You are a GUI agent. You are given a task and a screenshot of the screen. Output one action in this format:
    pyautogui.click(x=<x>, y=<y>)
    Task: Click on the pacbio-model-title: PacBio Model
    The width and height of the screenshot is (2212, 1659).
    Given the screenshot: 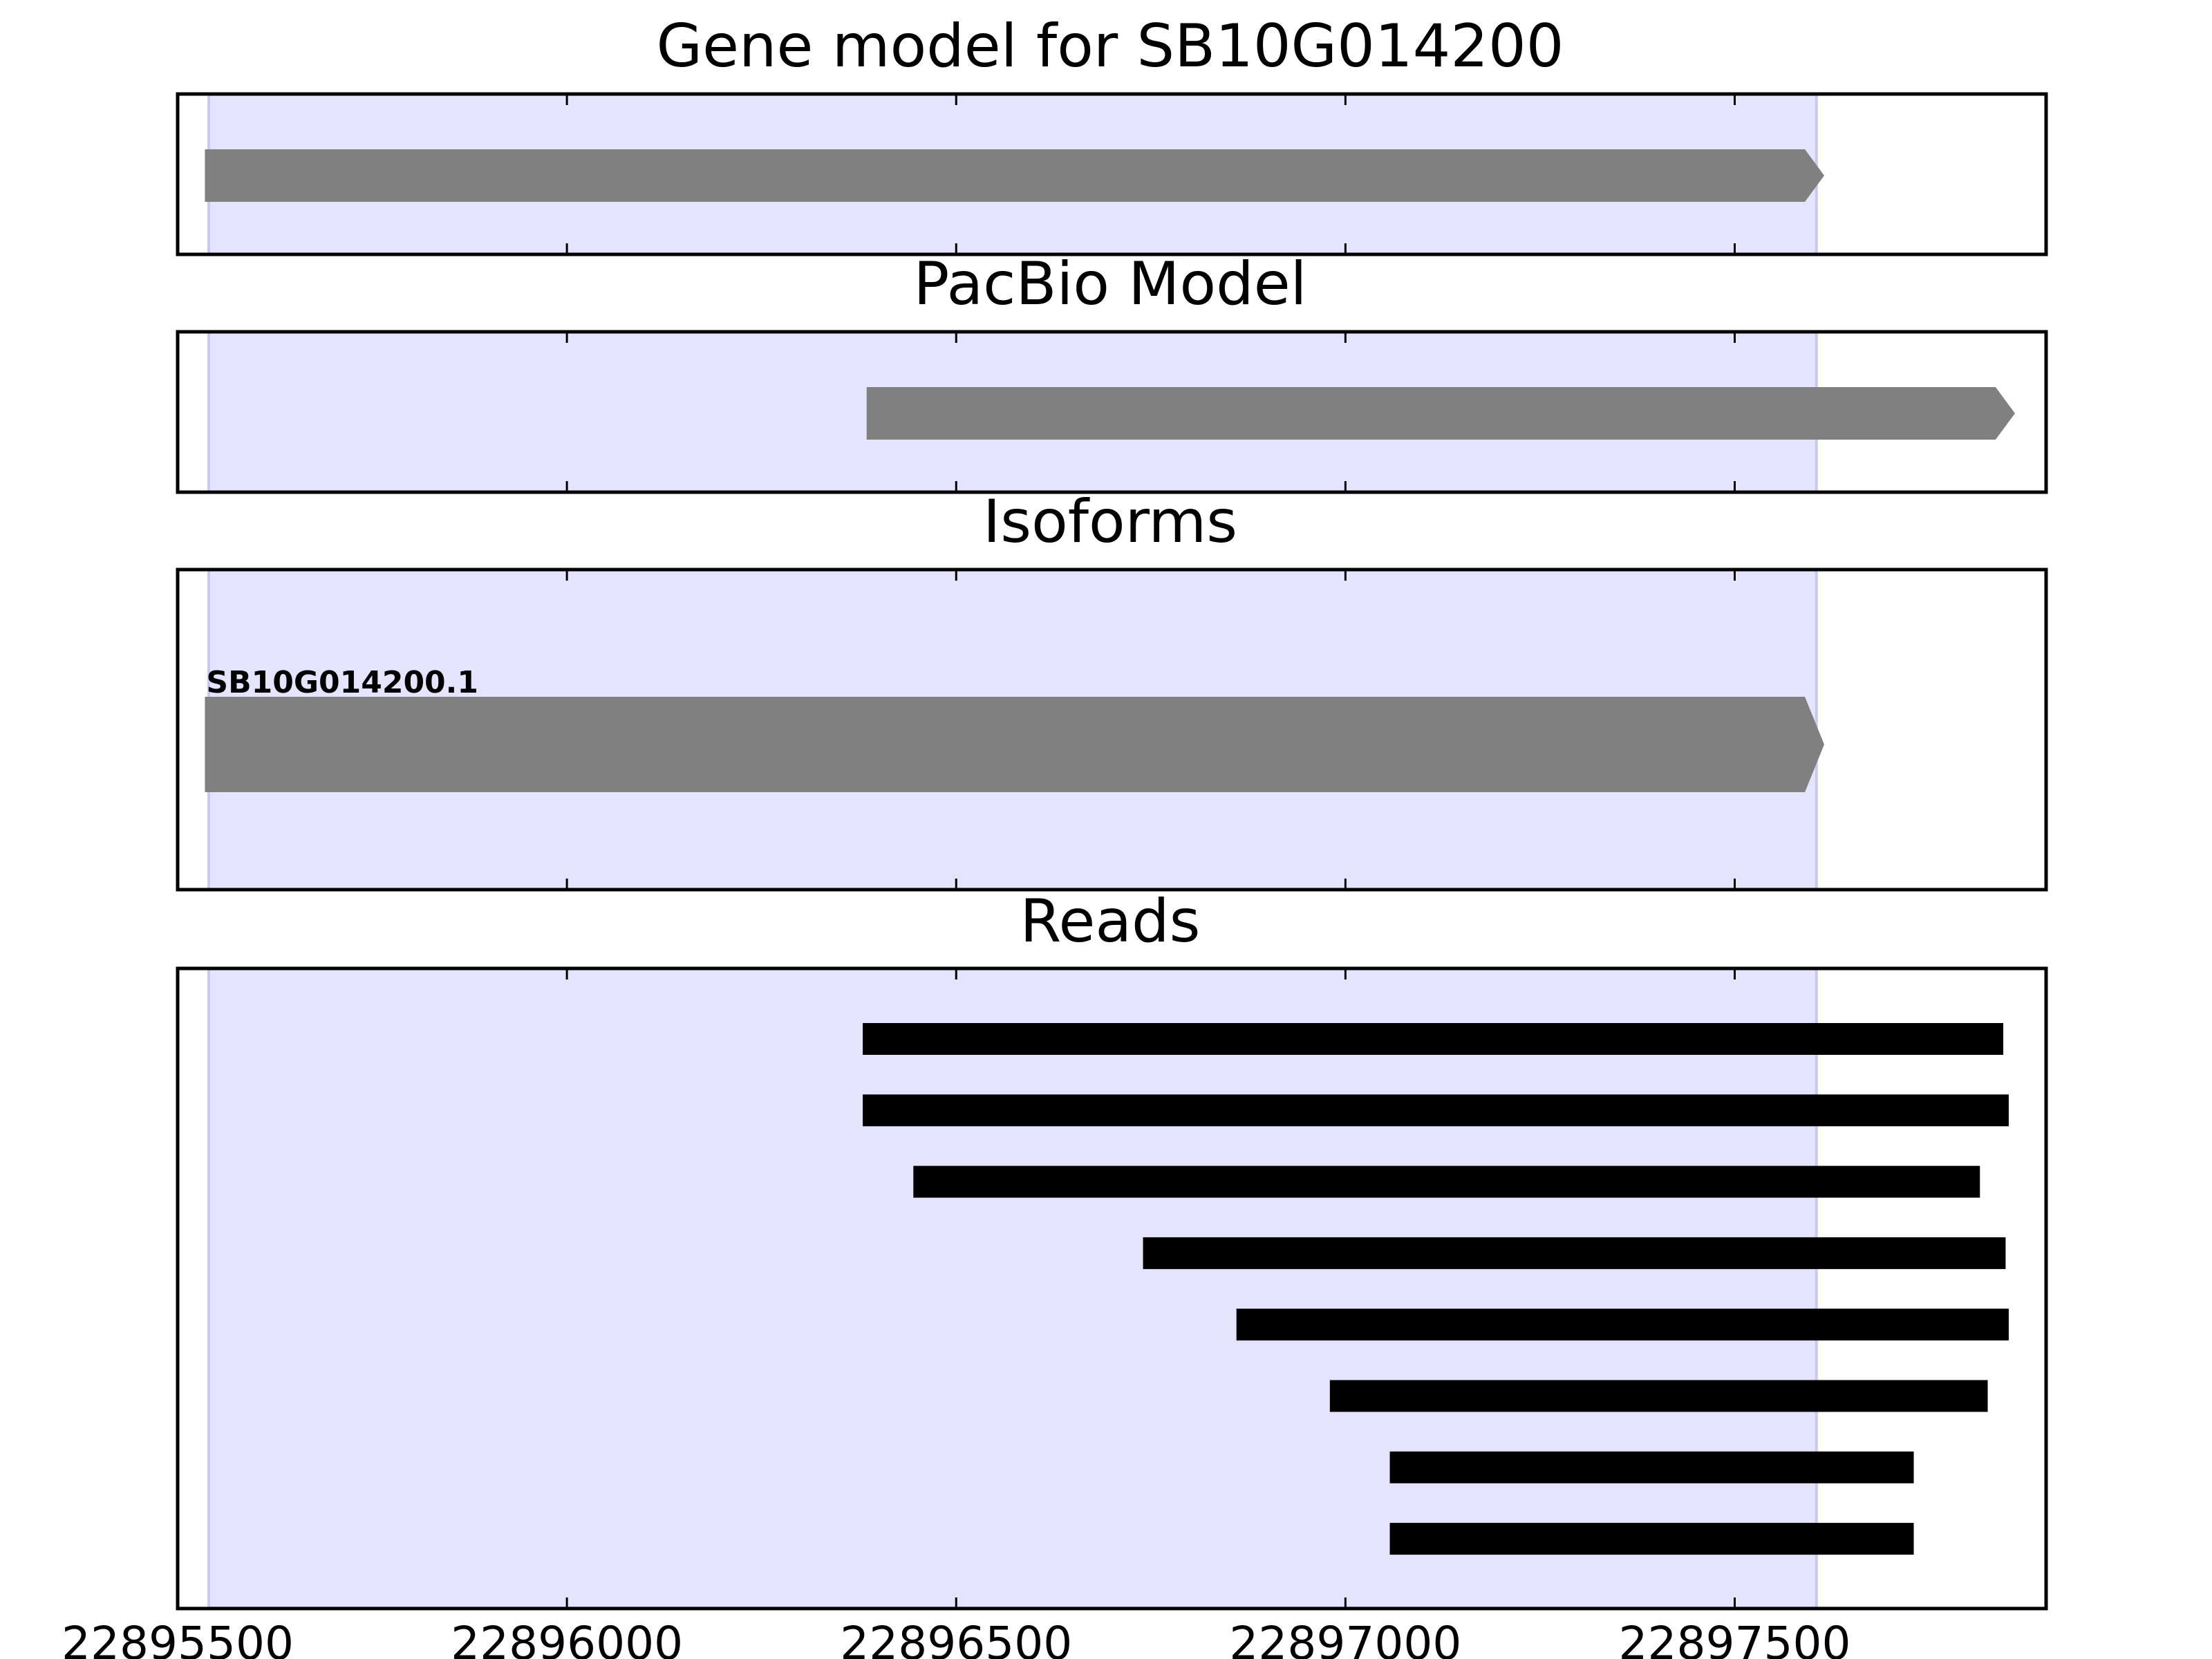 What is the action you would take?
    pyautogui.click(x=1110, y=284)
    